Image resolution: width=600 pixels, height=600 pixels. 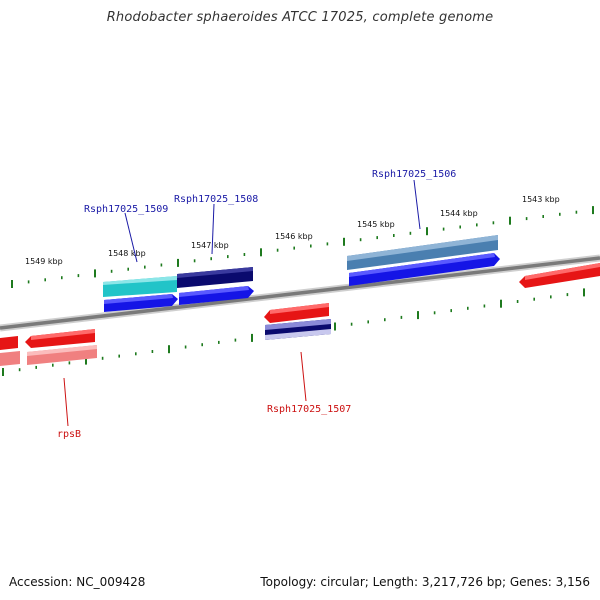 I want to click on cds-rpsB-highlight, so click(x=63, y=334).